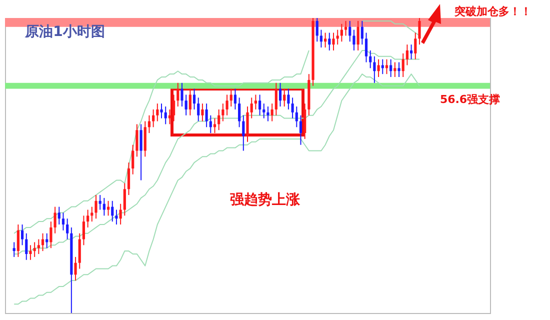 The image size is (550, 320). I want to click on text: 突破加仓多！！, so click(493, 11).